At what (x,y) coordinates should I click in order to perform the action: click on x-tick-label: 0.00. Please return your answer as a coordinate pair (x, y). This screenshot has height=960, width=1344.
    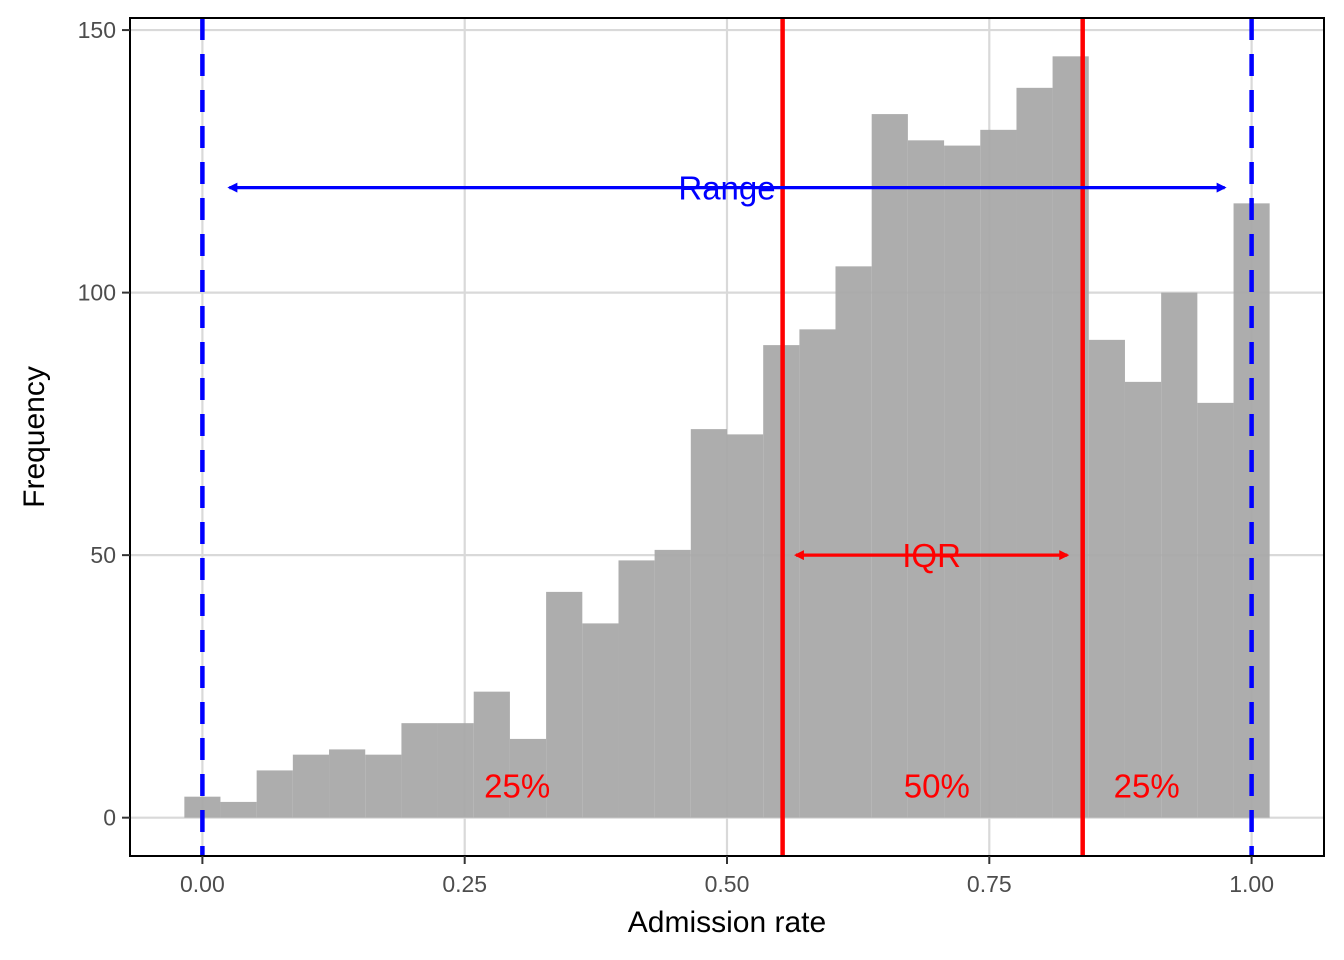
    Looking at the image, I should click on (202, 884).